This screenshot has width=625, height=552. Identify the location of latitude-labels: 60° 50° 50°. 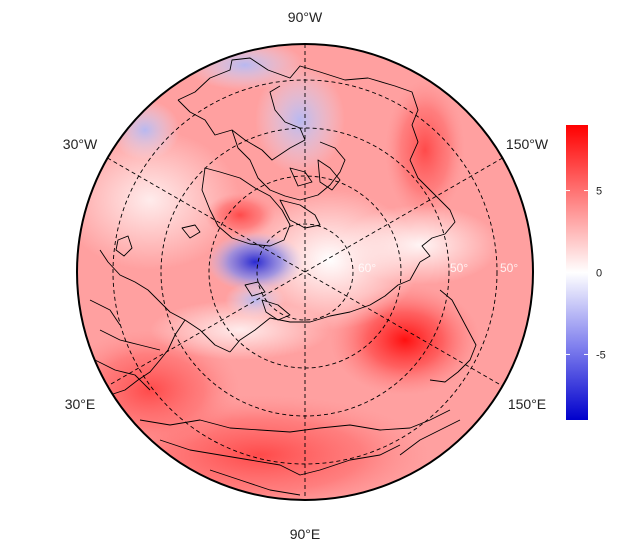
(438, 268).